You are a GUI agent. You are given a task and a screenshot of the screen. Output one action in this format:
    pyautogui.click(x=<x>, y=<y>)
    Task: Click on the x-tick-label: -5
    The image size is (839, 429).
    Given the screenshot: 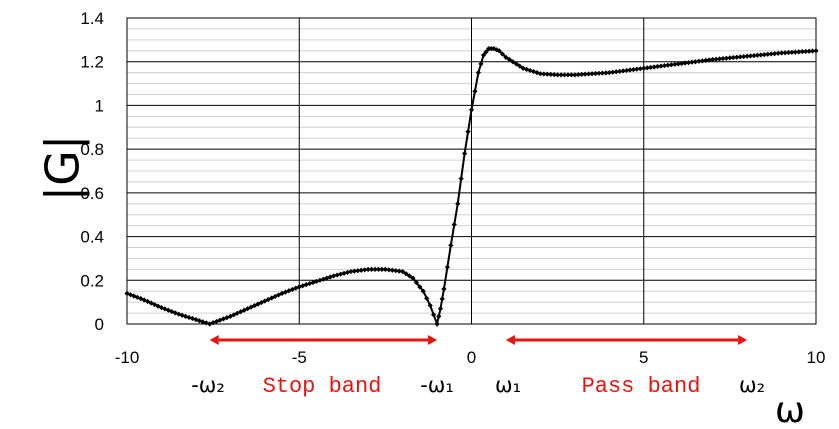 What is the action you would take?
    pyautogui.click(x=299, y=357)
    